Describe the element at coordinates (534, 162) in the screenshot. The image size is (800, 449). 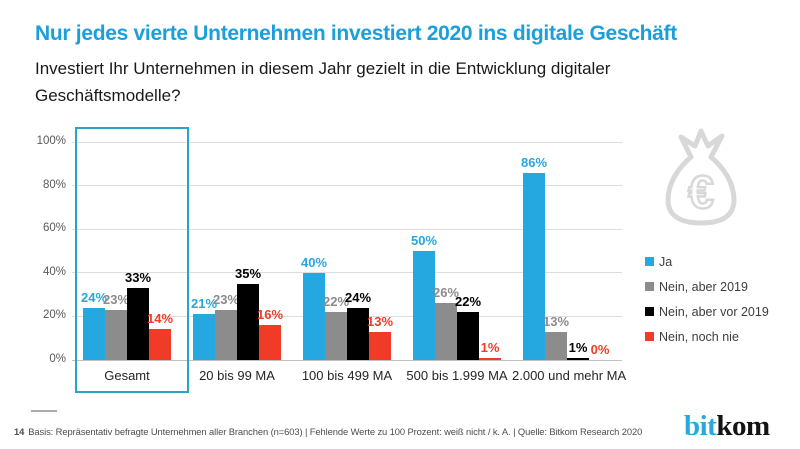
I see `bar-value-label: 86%` at that location.